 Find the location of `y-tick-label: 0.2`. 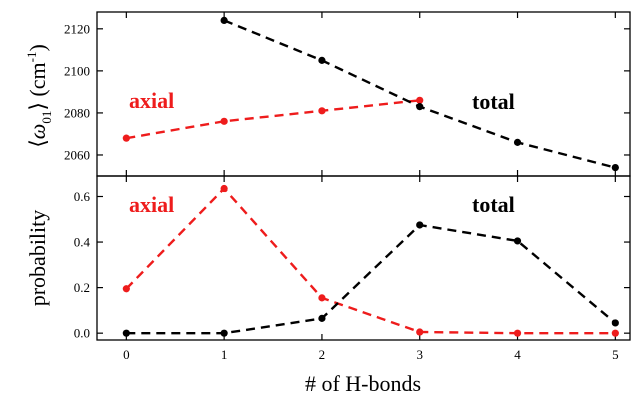

y-tick-label: 0.2 is located at coordinates (82, 287).